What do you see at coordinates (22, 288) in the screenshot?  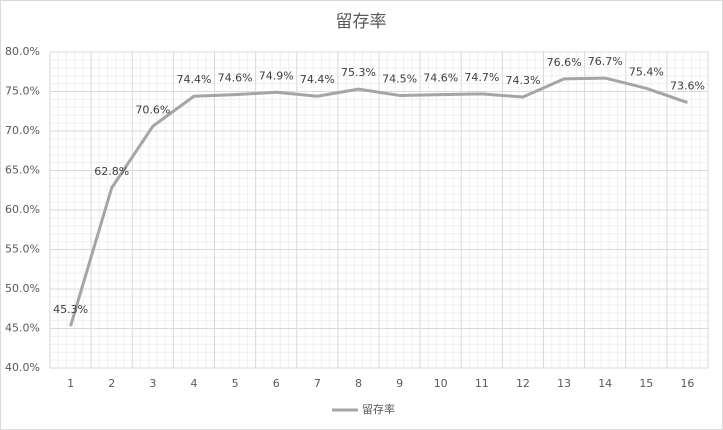 I see `y-tick-label: 50.0%` at bounding box center [22, 288].